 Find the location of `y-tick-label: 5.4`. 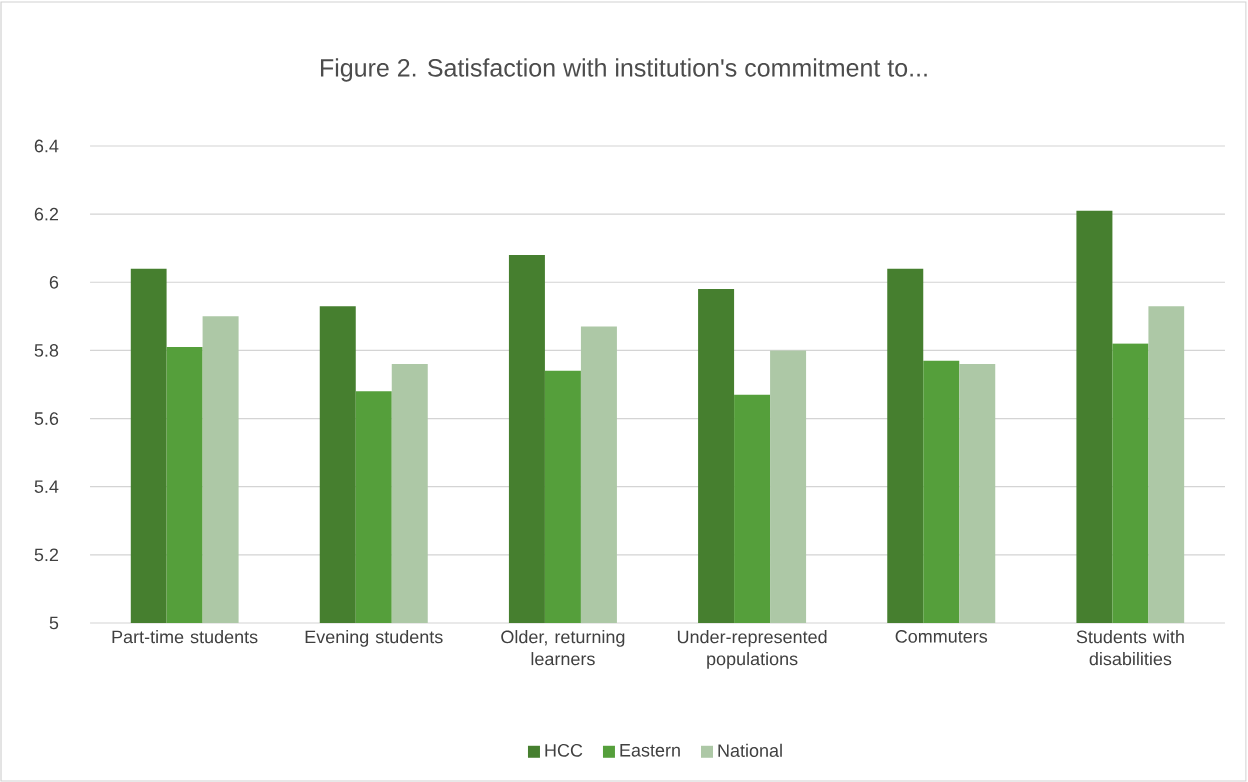

y-tick-label: 5.4 is located at coordinates (46, 486).